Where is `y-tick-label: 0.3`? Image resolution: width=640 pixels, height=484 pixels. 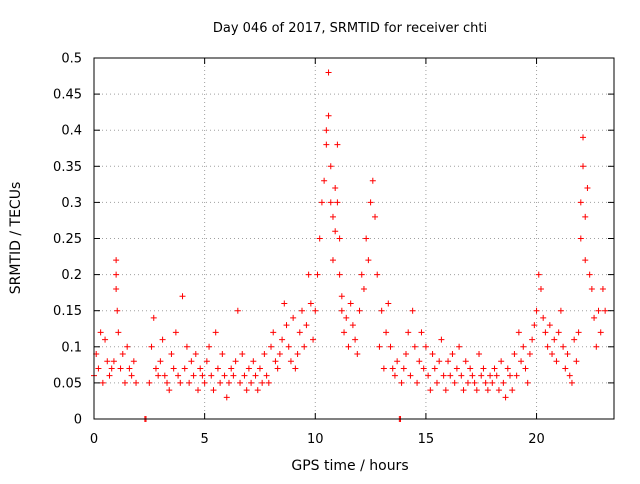 y-tick-label: 0.3 is located at coordinates (71, 203).